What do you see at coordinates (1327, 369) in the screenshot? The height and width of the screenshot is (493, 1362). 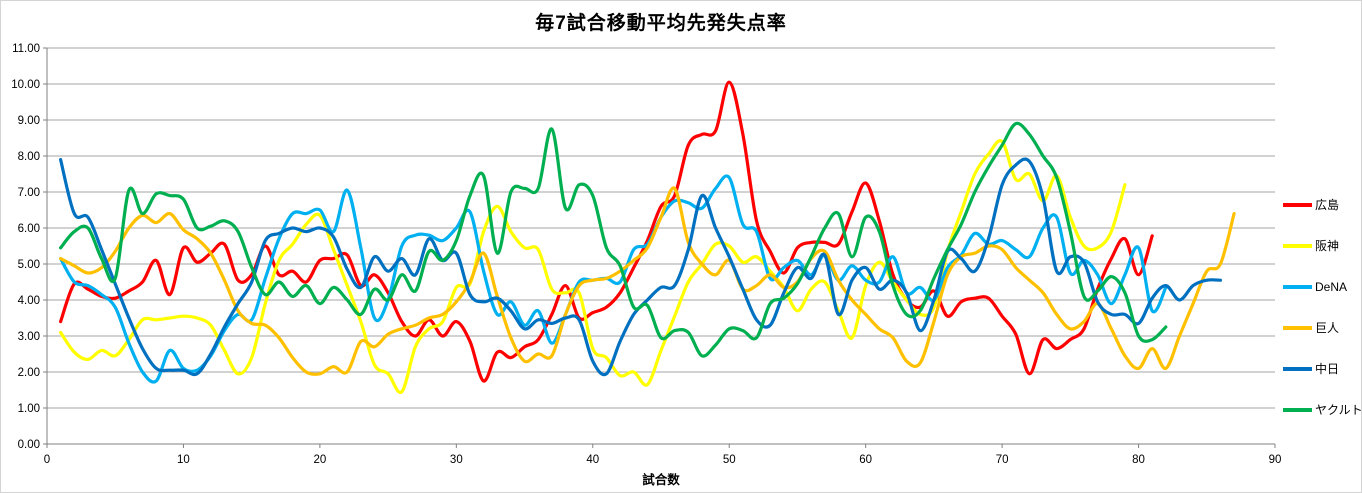 I see `legend-label: 中日` at bounding box center [1327, 369].